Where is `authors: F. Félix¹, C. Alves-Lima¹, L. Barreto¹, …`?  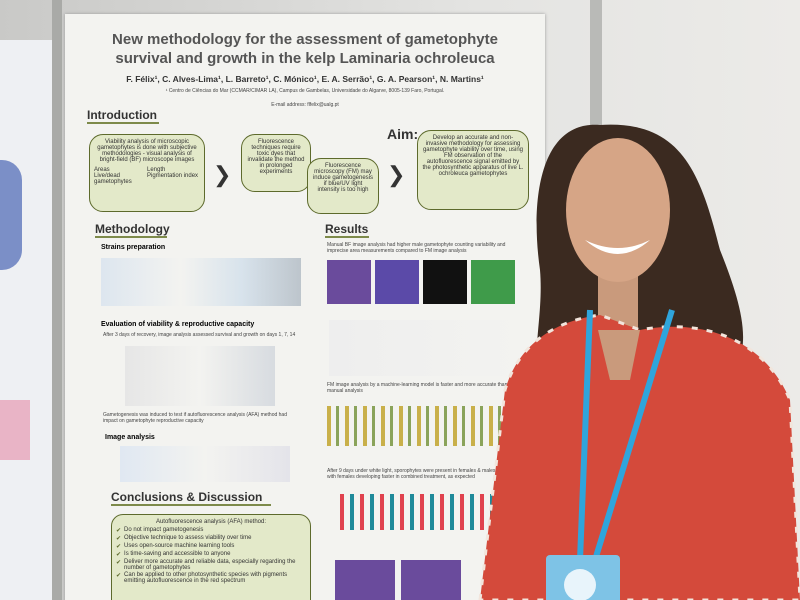 authors: F. Félix¹, C. Alves-Lima¹, L. Barreto¹, … is located at coordinates (305, 79).